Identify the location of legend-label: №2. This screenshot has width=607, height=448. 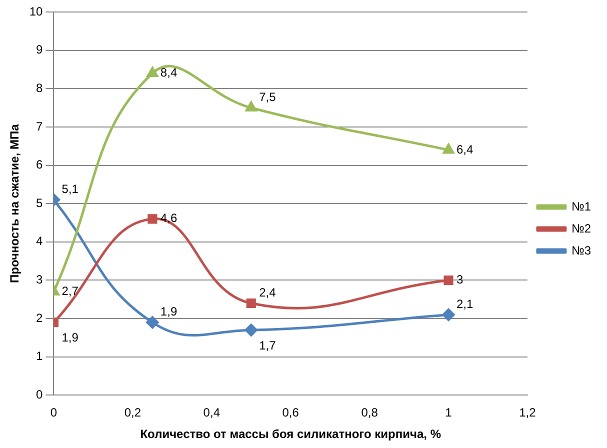
(581, 228).